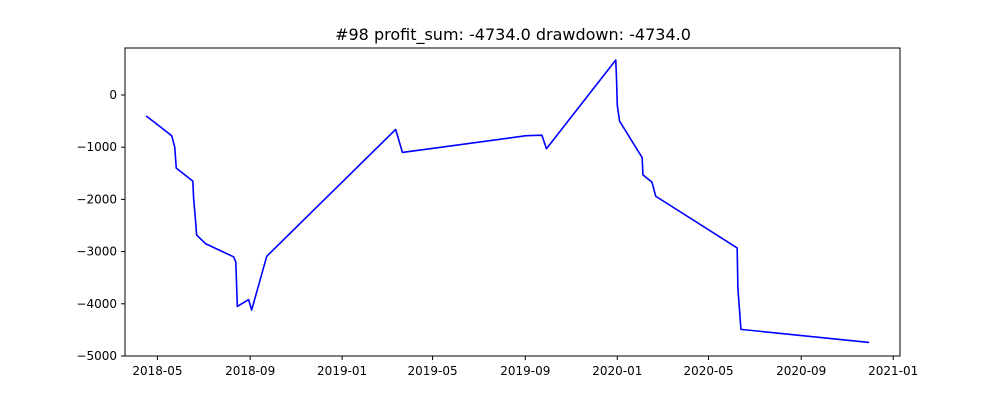  I want to click on y-tick-label: −4000, so click(96, 304).